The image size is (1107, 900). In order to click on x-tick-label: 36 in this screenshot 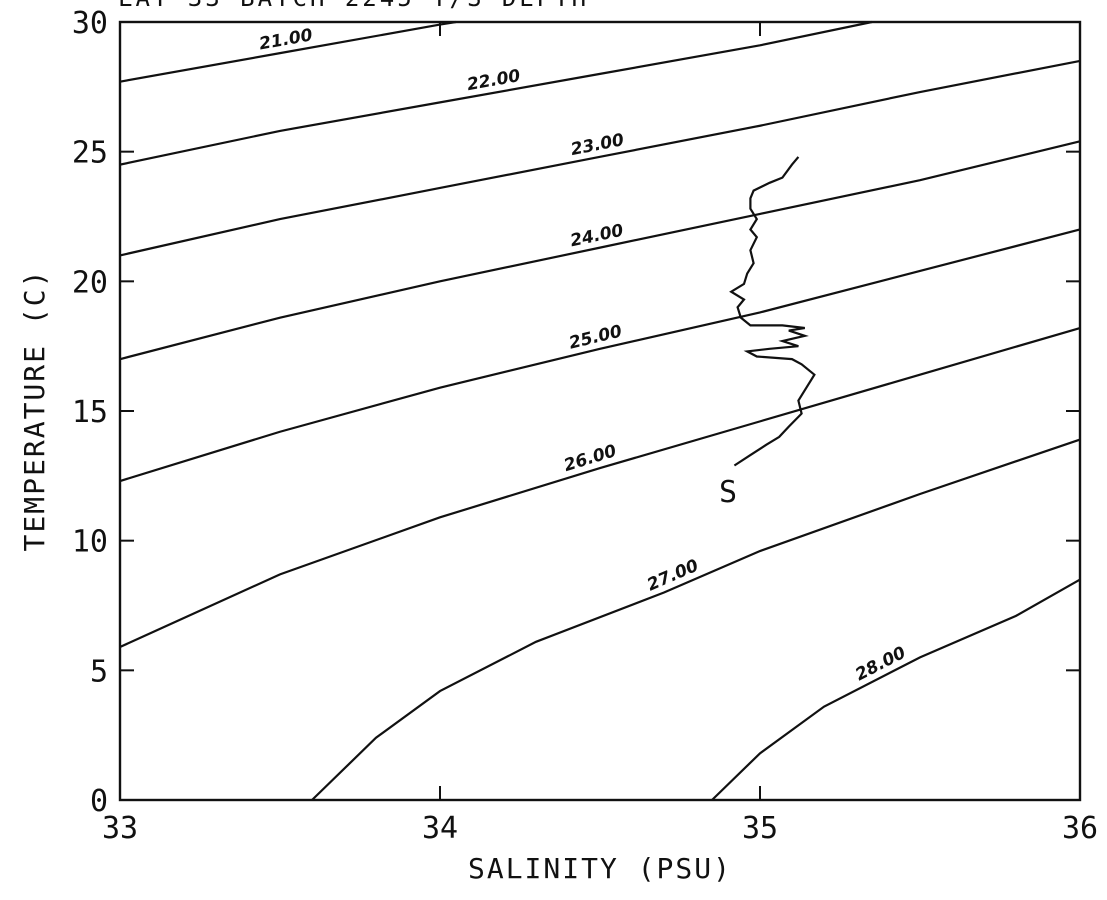, I will do `click(1080, 828)`.